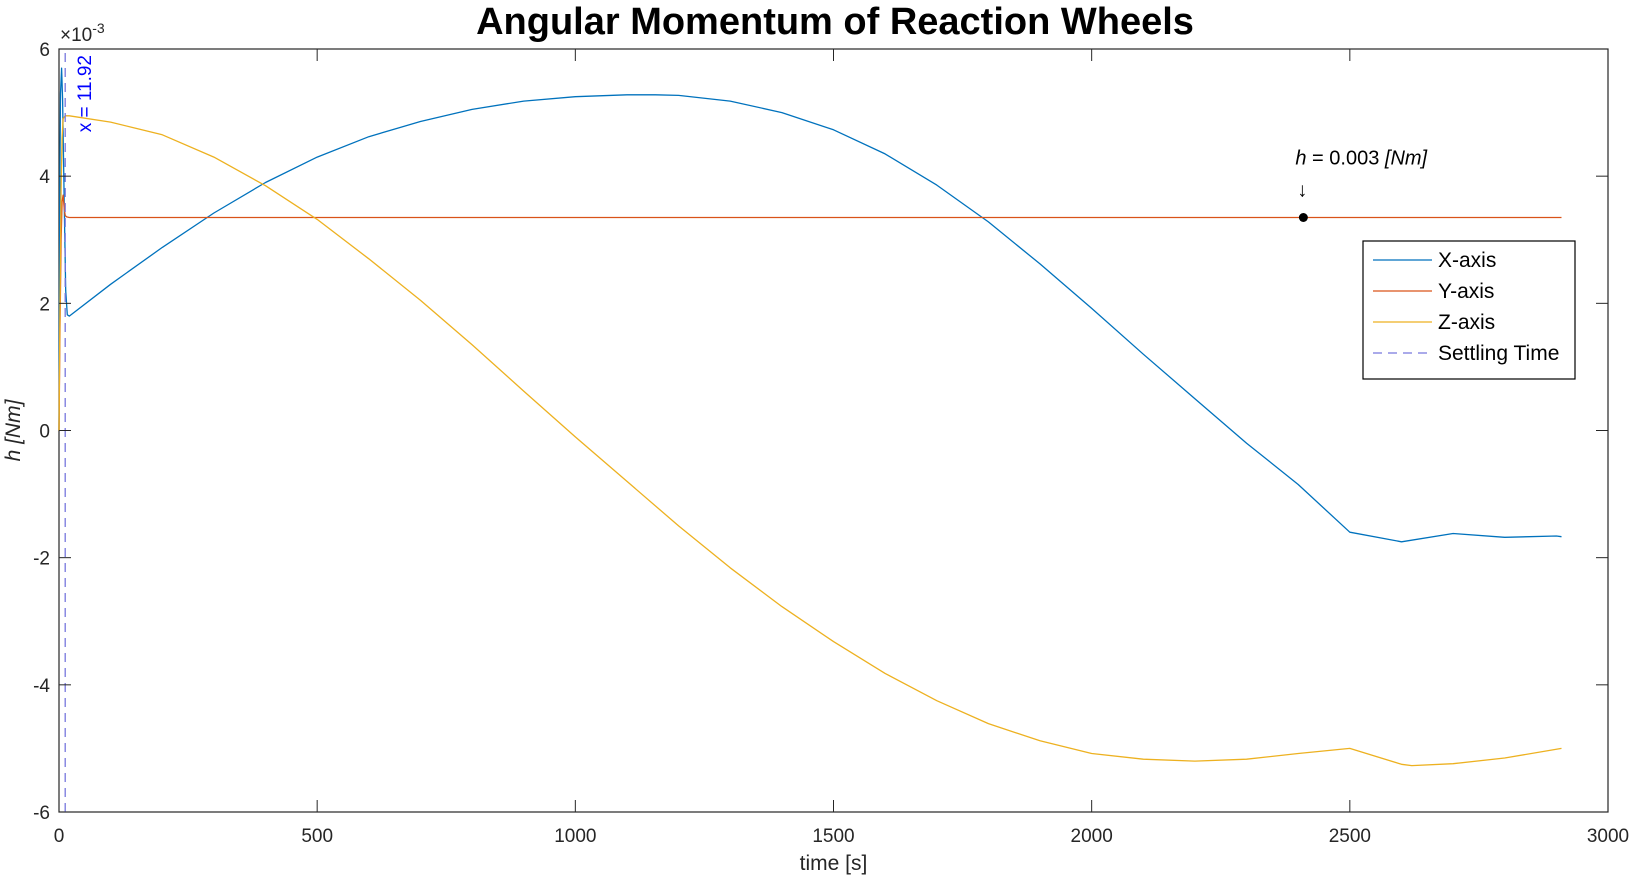  I want to click on point-annotation-text: h = 0.003 [Nm], so click(1361, 158).